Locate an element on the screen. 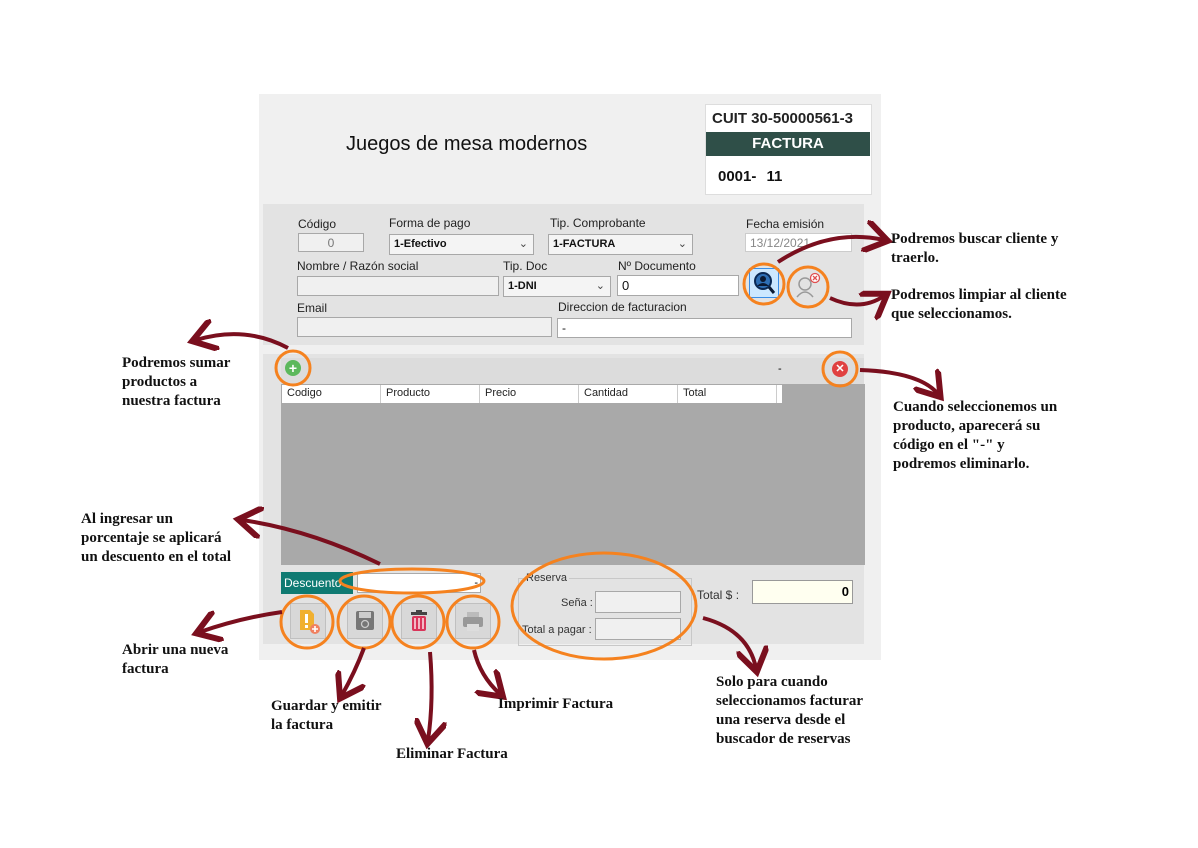 The height and width of the screenshot is (848, 1198). cuit-line: CUIT 30-50000561-3 is located at coordinates (782, 118).